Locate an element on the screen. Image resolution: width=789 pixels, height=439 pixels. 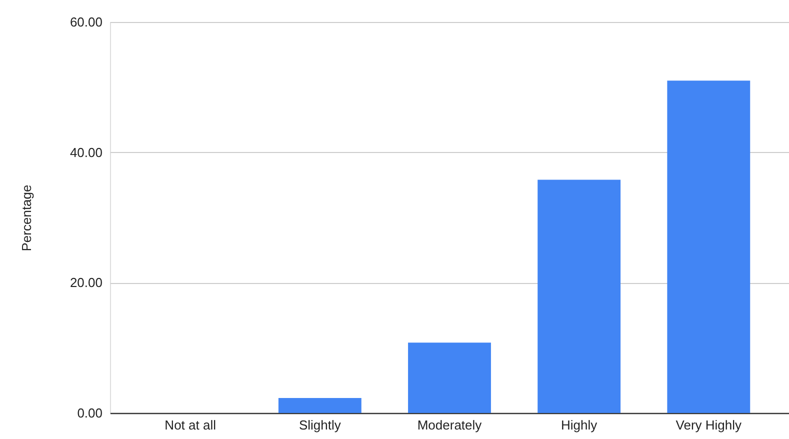
y-tick-label: 40.00 is located at coordinates (86, 152).